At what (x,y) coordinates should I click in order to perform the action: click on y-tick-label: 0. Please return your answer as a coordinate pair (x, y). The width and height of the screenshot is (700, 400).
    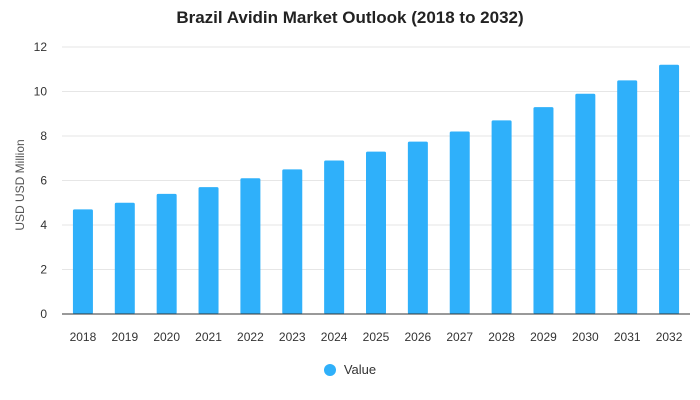
    Looking at the image, I should click on (43, 314).